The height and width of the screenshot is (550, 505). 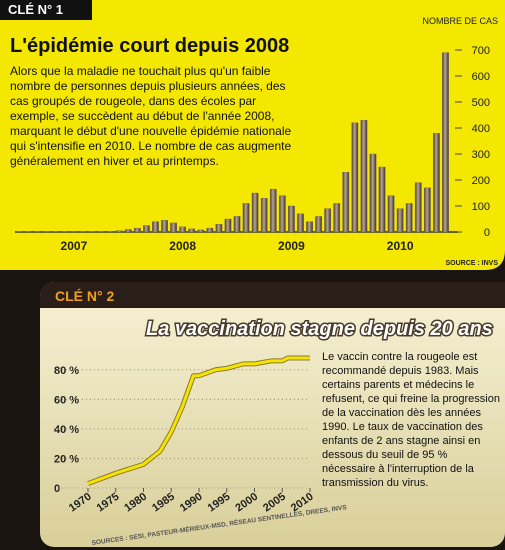 I want to click on x-tick-label: 2007, so click(x=74, y=246).